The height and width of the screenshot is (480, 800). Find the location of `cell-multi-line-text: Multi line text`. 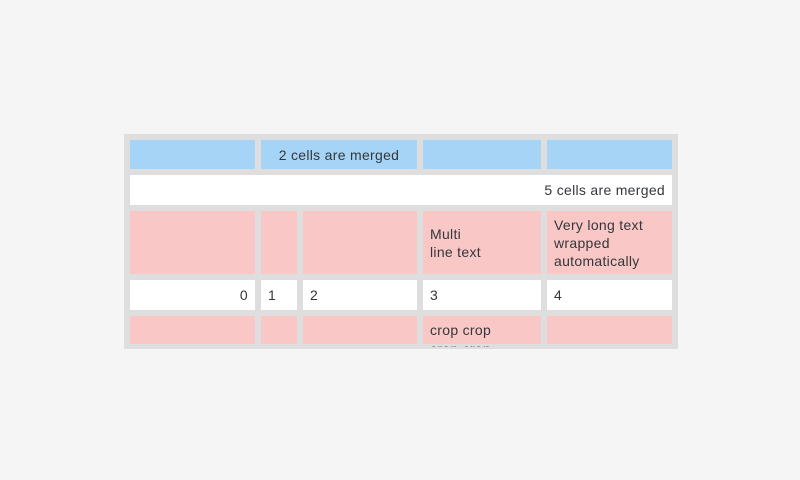

cell-multi-line-text: Multi line text is located at coordinates (482, 242).